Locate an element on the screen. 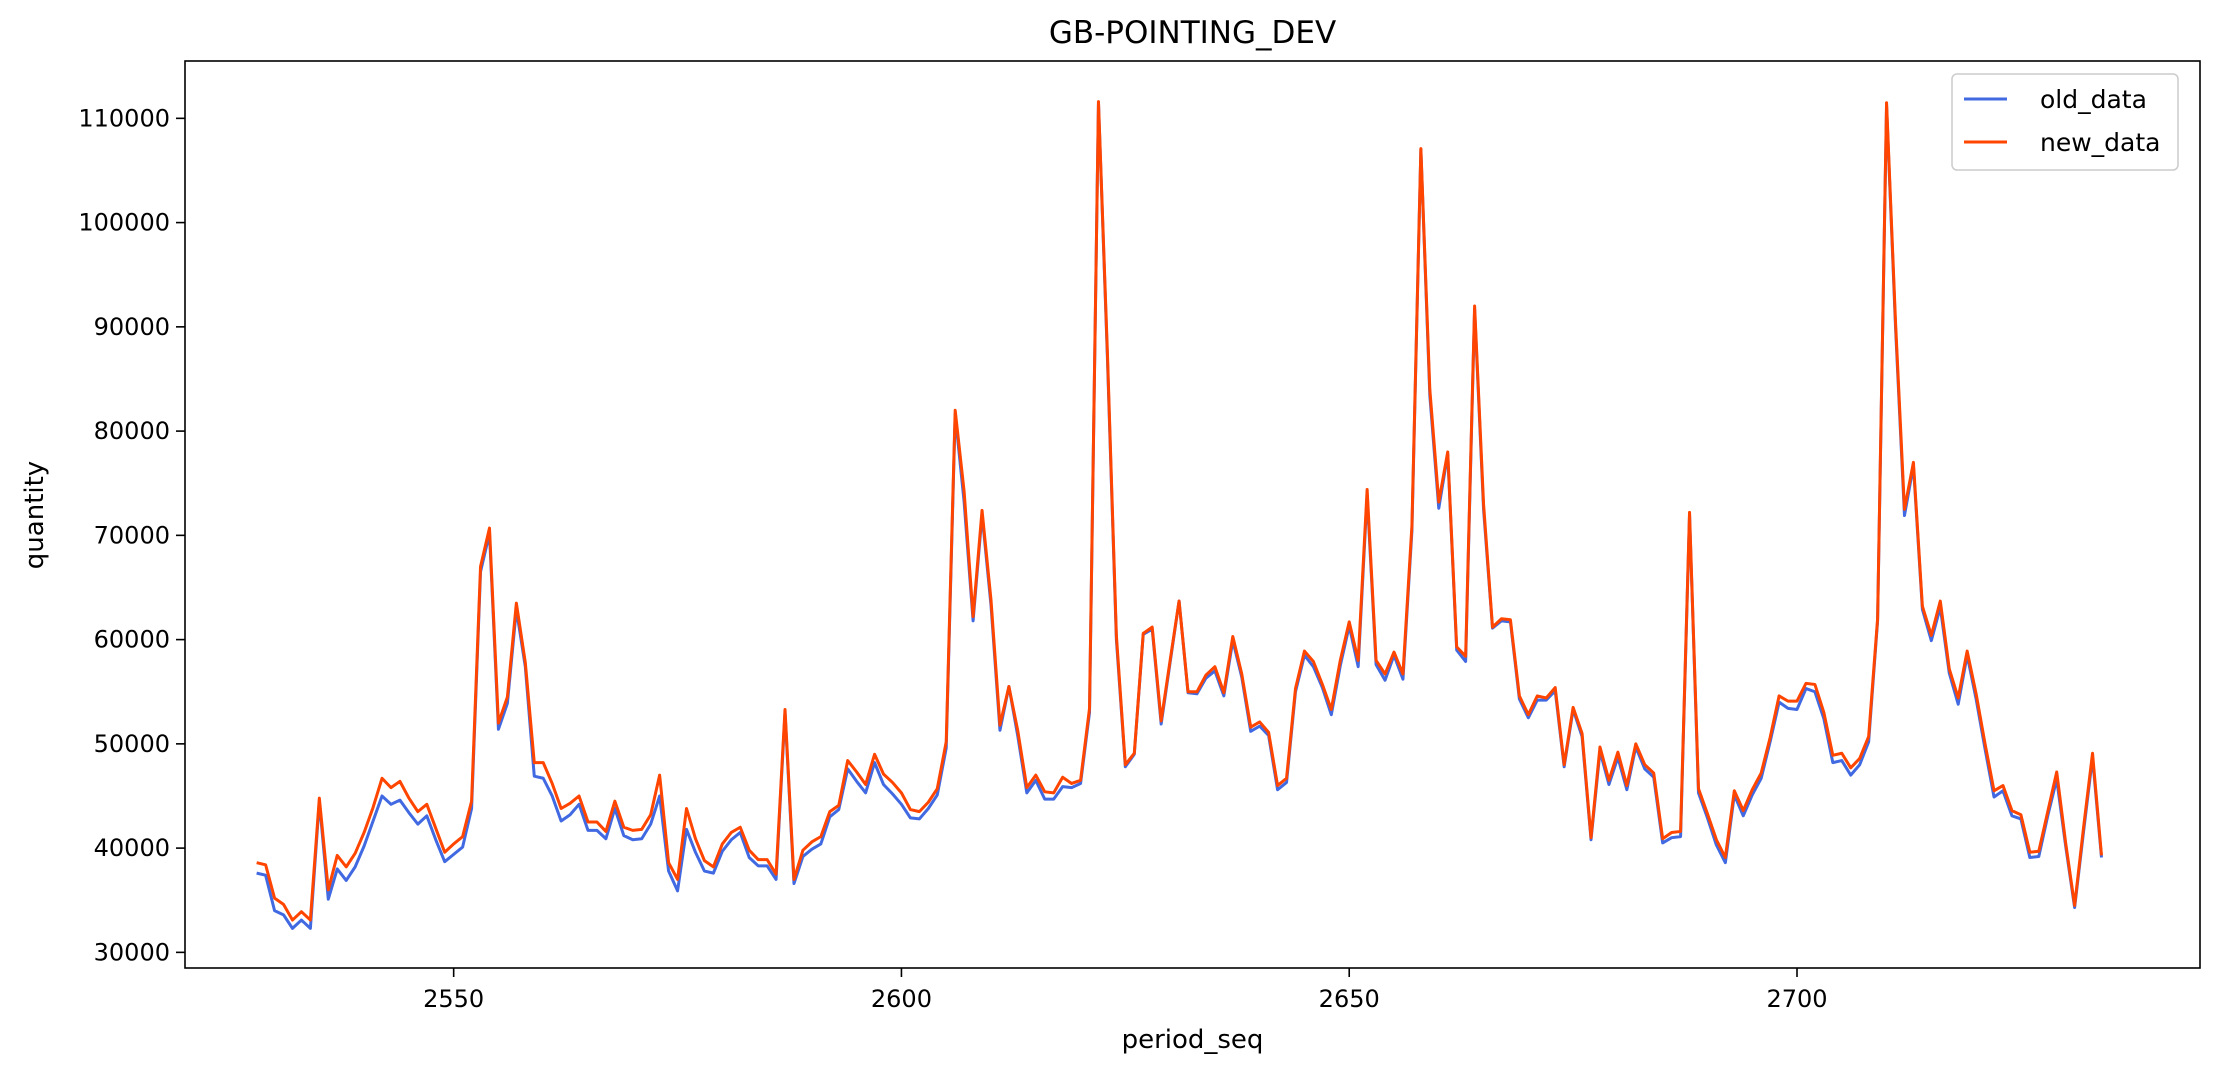  y-tick-label: 100000 is located at coordinates (124, 223).